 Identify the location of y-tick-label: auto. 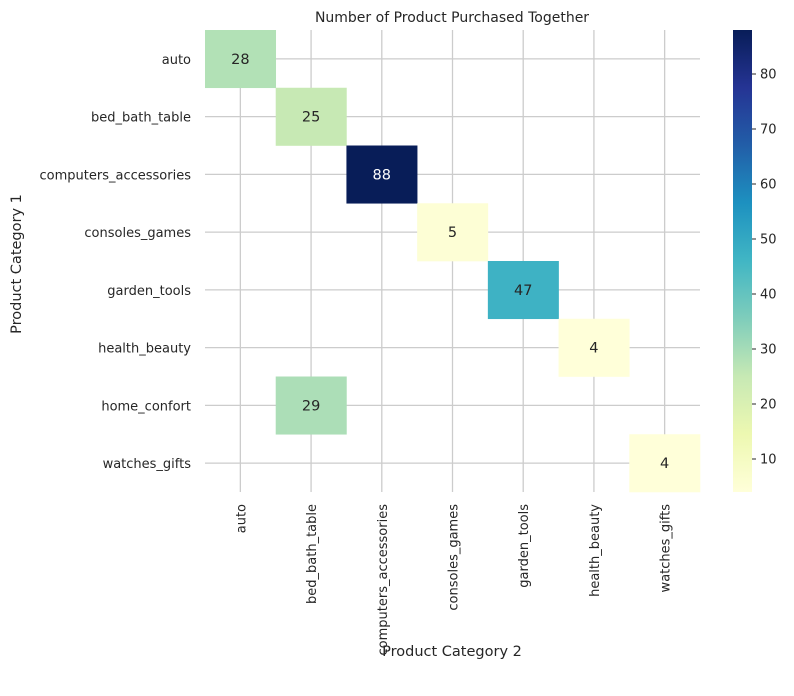
(176, 60).